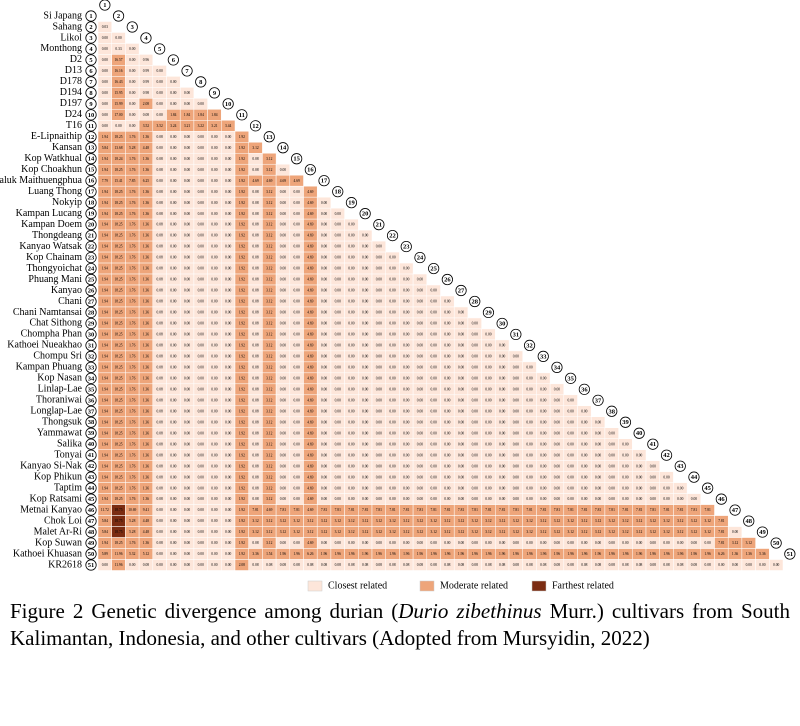  What do you see at coordinates (324, 181) in the screenshot?
I see `number-label: 17` at bounding box center [324, 181].